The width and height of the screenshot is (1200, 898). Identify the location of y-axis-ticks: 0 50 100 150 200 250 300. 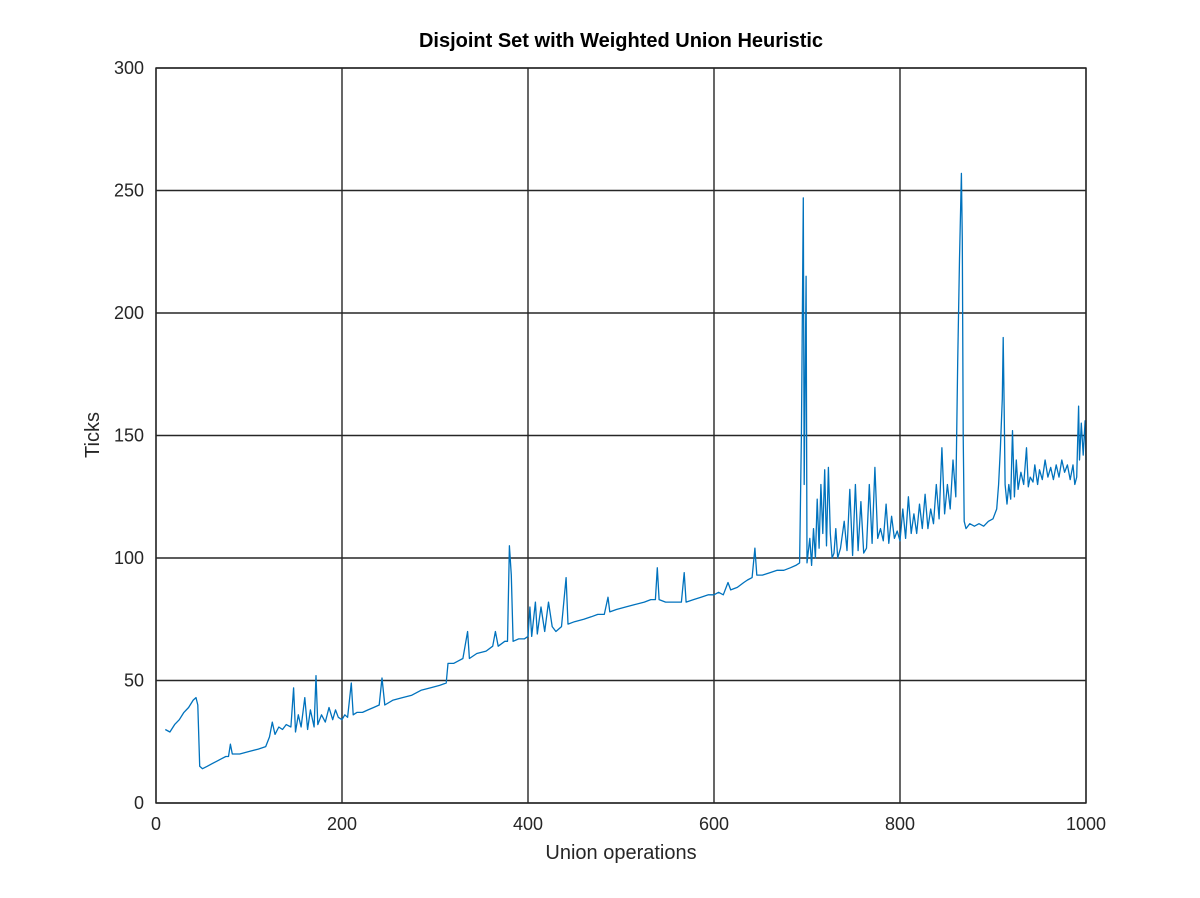
(129, 435).